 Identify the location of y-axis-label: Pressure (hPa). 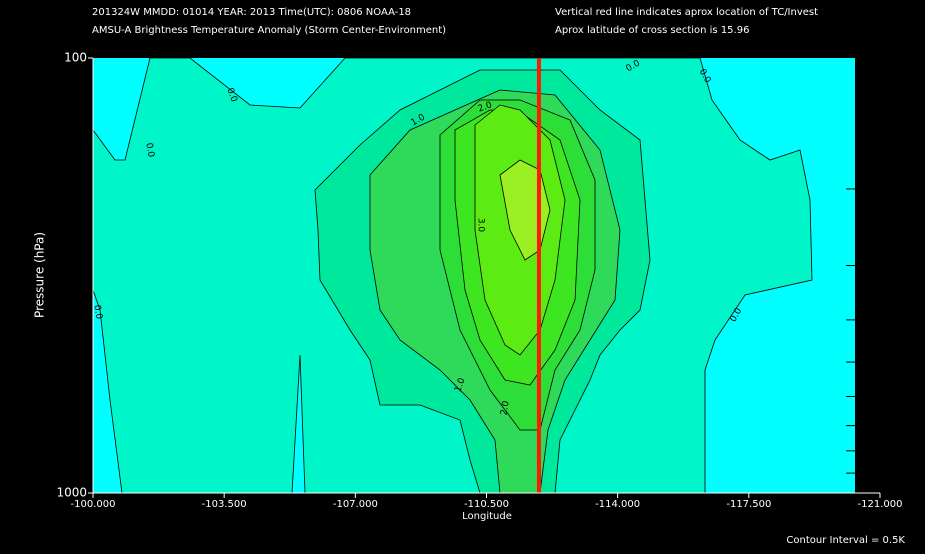
(40, 275).